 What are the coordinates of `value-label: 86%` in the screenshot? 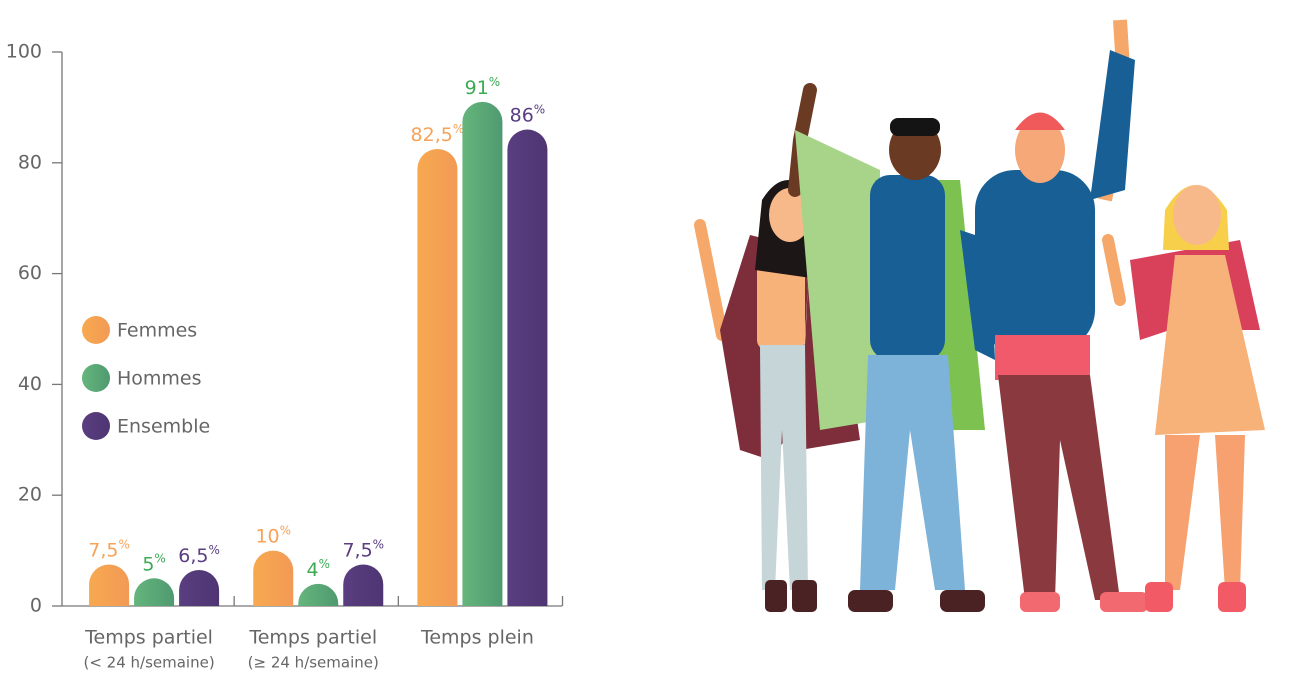 It's located at (528, 114).